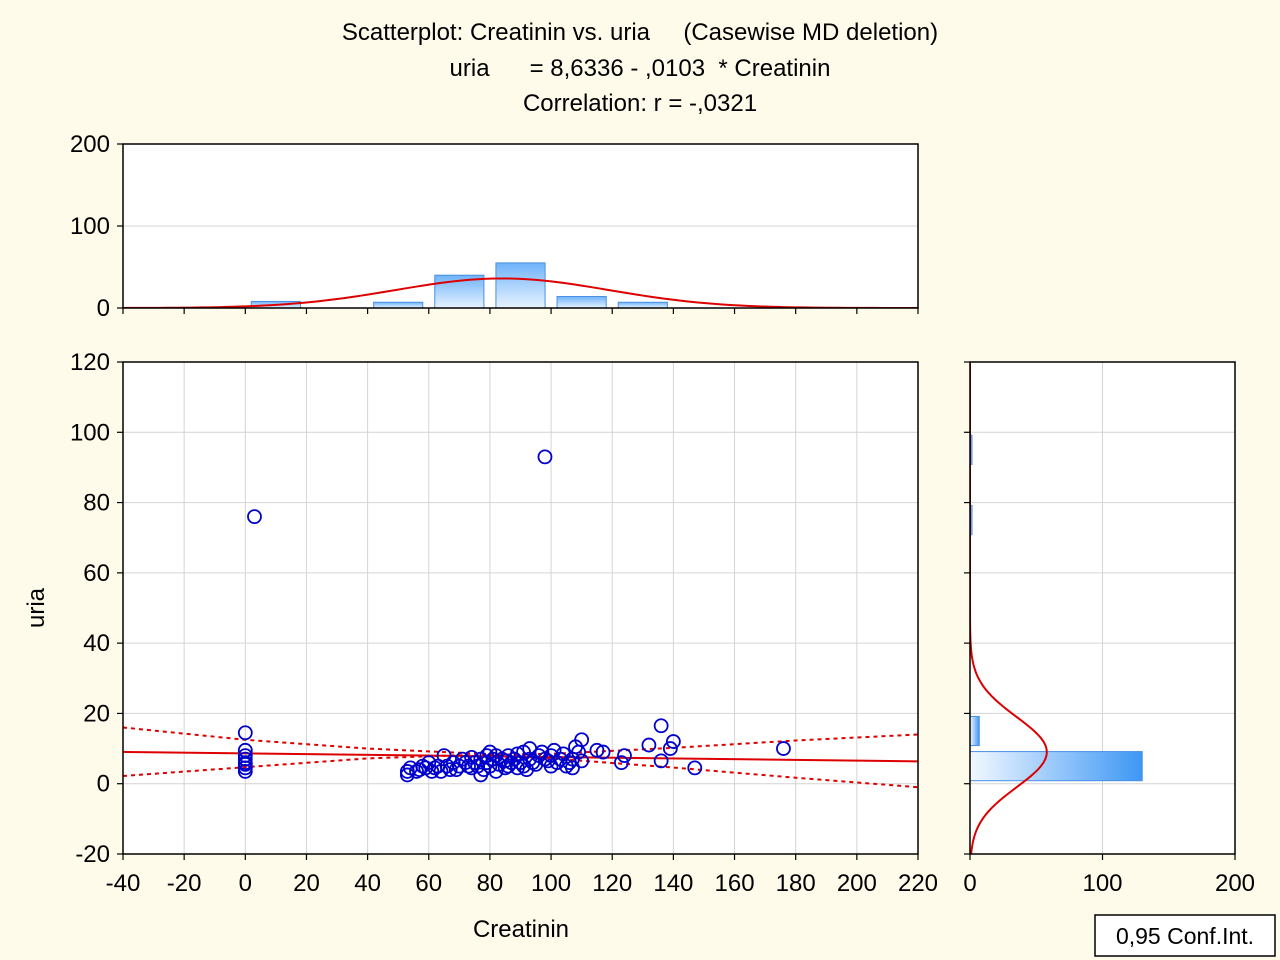  Describe the element at coordinates (184, 883) in the screenshot. I see `x-tick-label: -20` at that location.